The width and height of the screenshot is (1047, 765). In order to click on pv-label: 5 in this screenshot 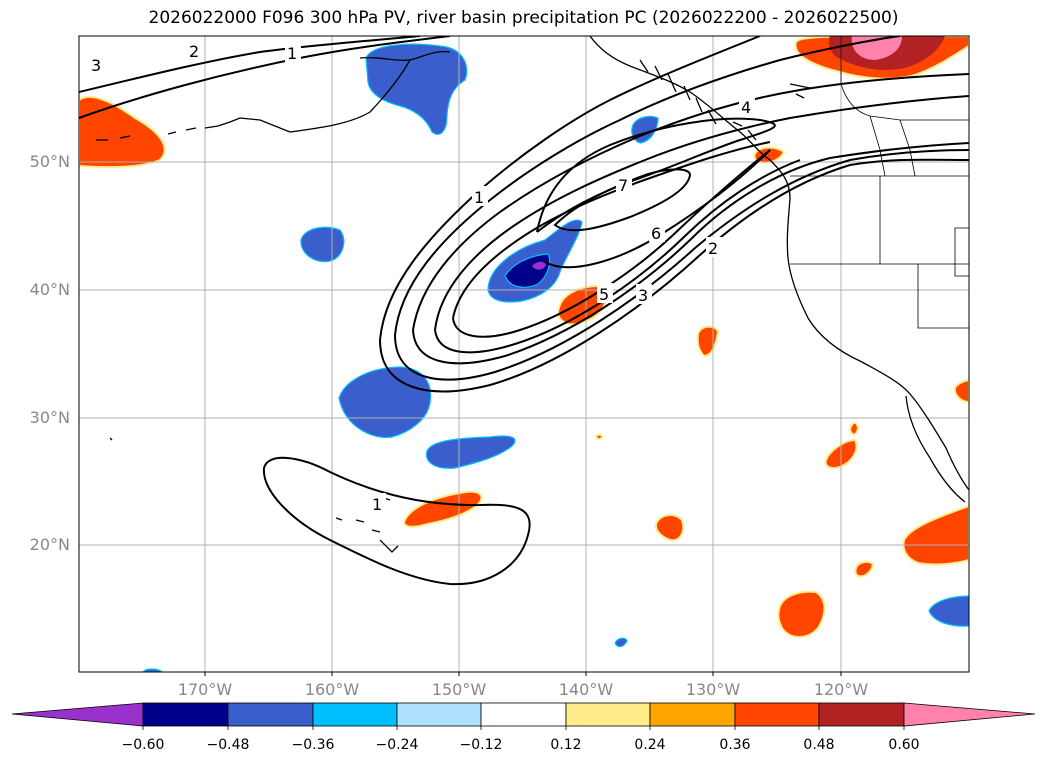, I will do `click(604, 294)`.